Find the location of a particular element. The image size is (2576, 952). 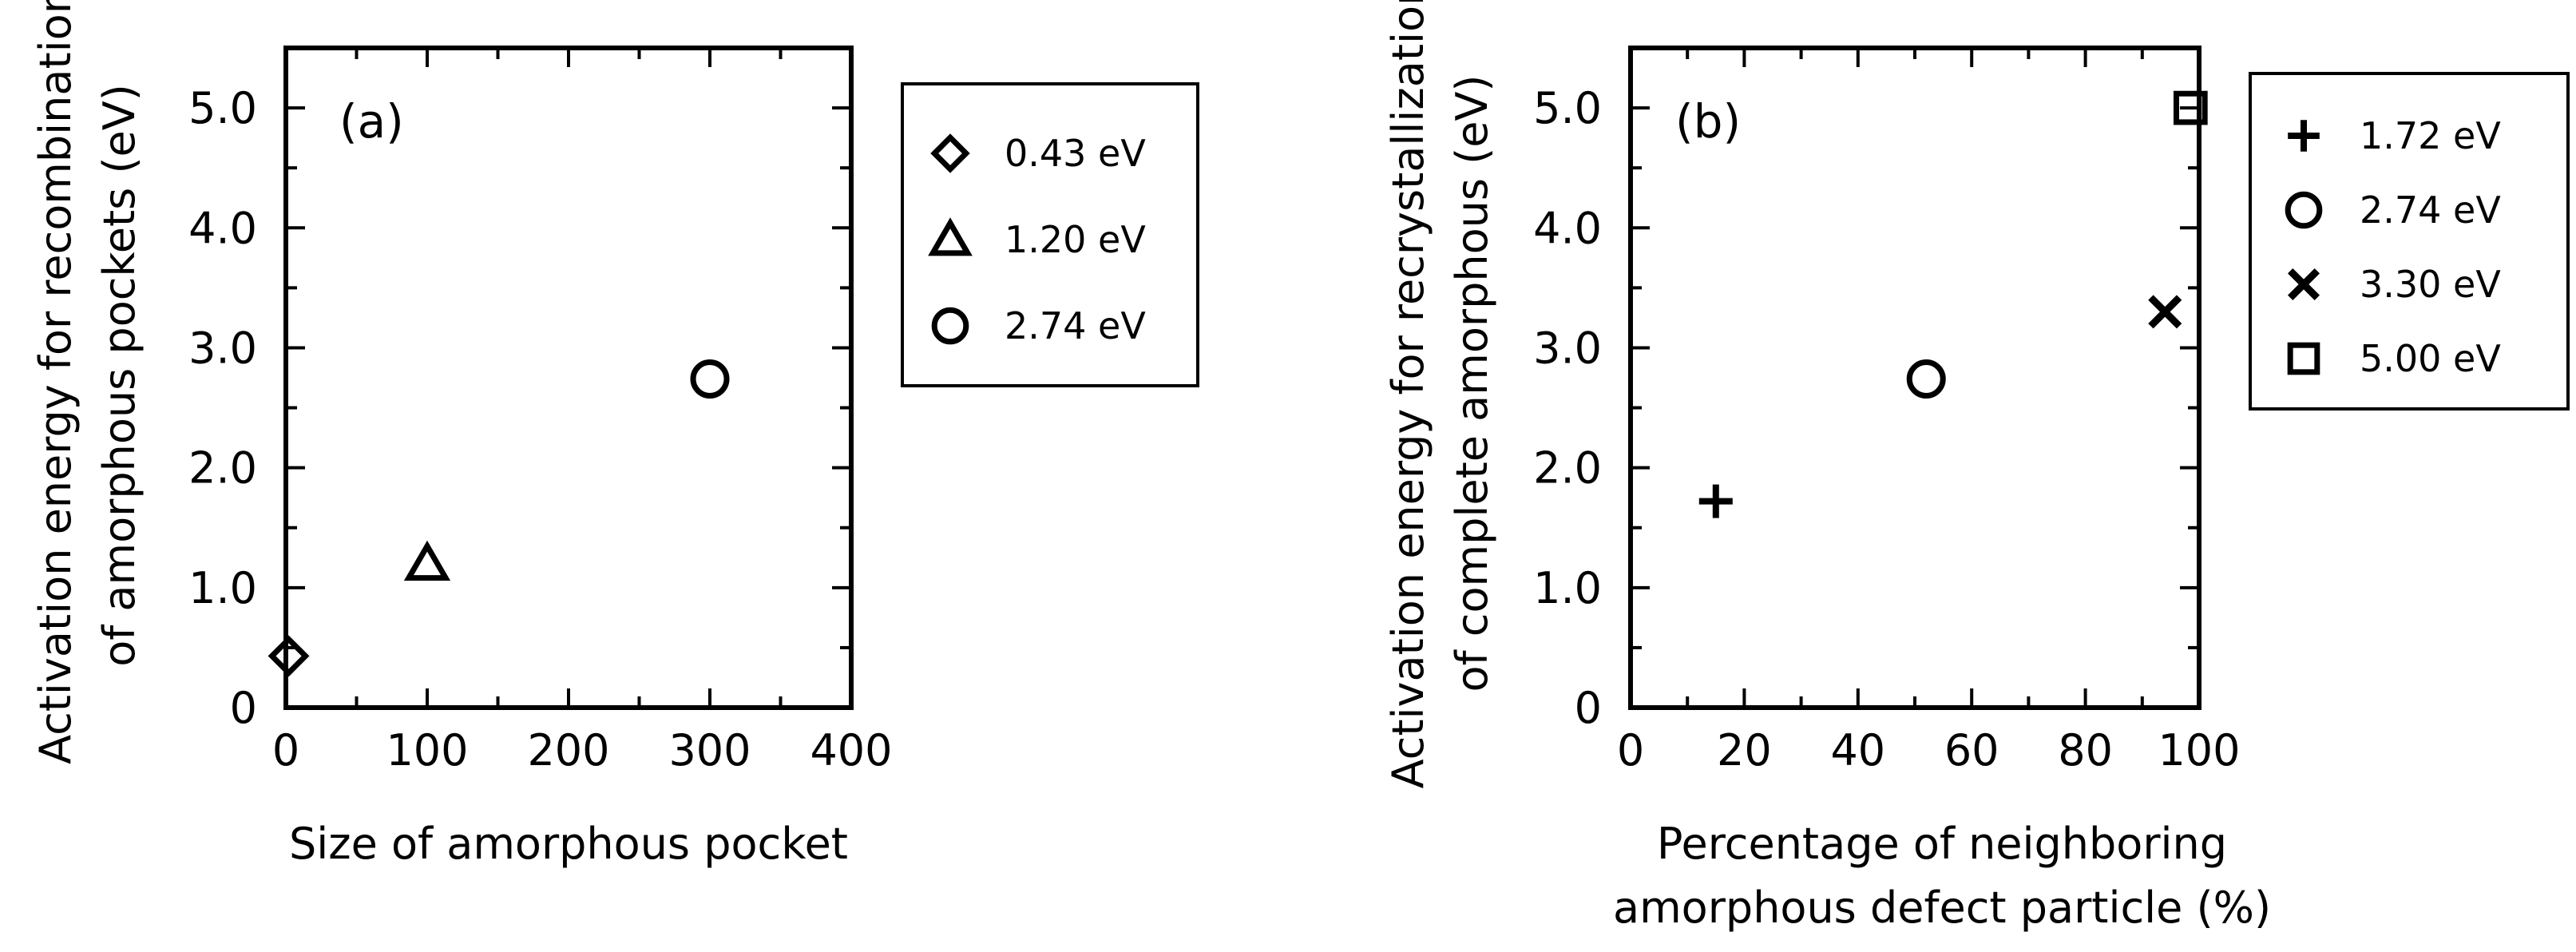

legend-marker-plus is located at coordinates (2304, 136).